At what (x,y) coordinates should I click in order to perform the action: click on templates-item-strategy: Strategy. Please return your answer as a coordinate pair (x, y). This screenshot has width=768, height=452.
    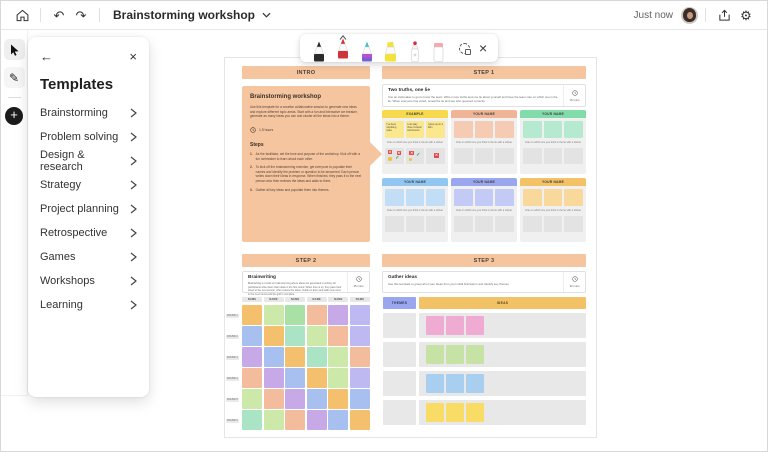
    Looking at the image, I should click on (88, 185).